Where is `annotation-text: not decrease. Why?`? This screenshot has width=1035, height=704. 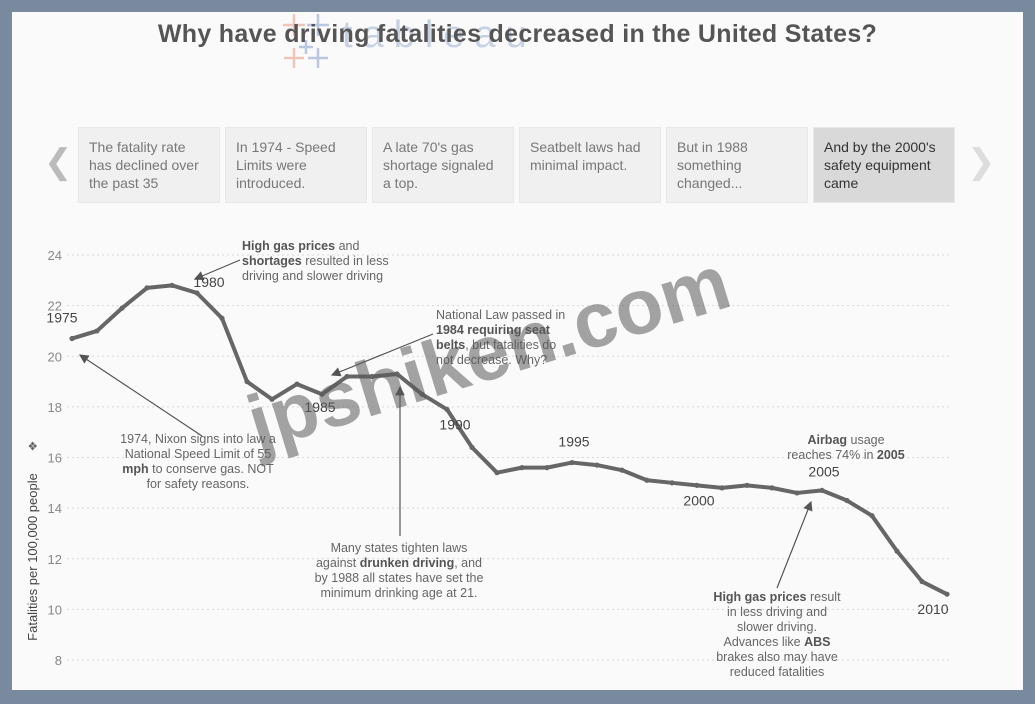 annotation-text: not decrease. Why? is located at coordinates (491, 360).